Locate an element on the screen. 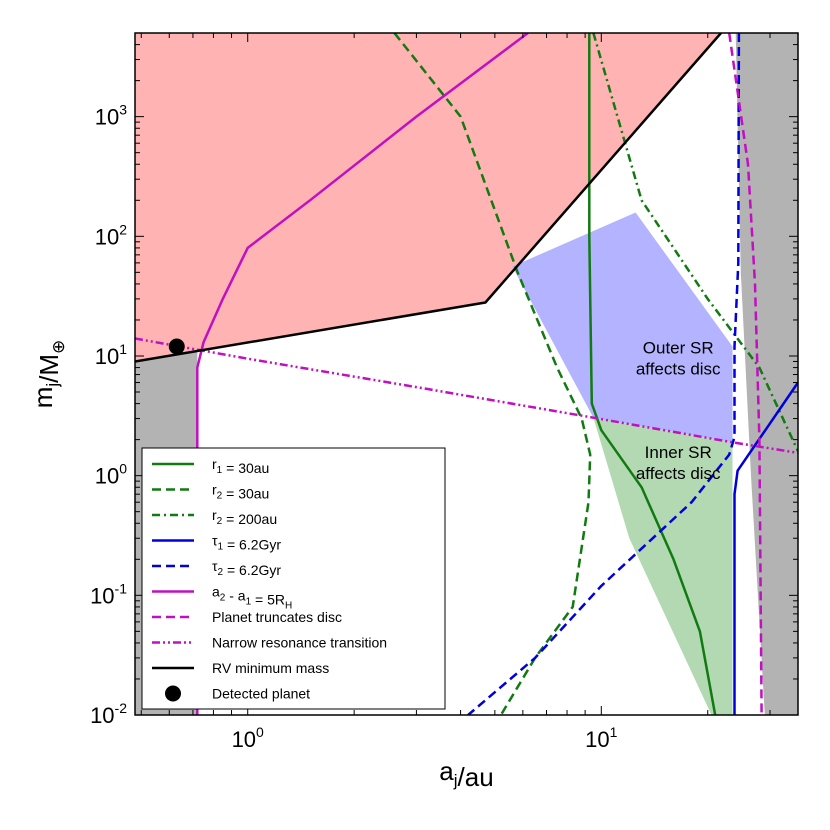  annotation-1: Inner SR affects disc is located at coordinates (678, 463).